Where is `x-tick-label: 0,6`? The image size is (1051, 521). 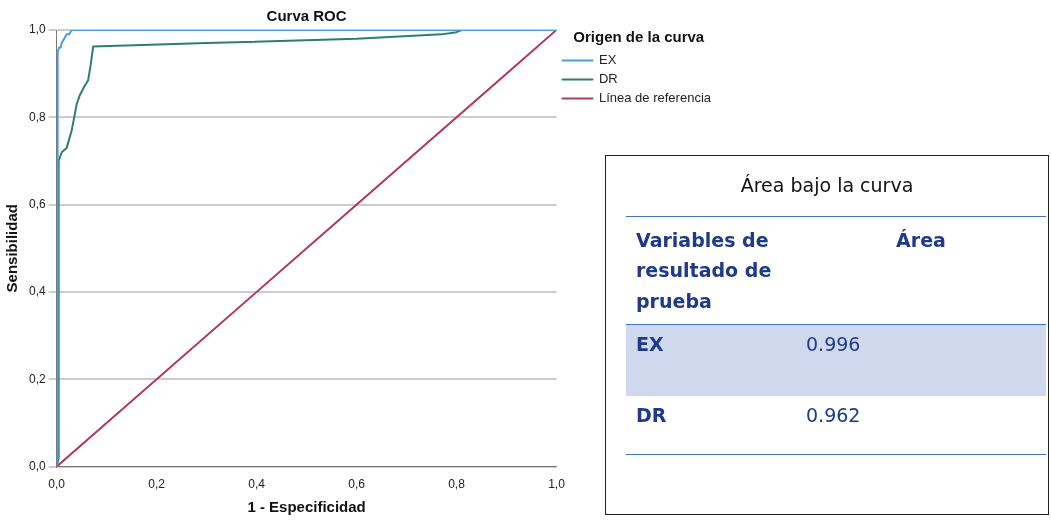 x-tick-label: 0,6 is located at coordinates (357, 484).